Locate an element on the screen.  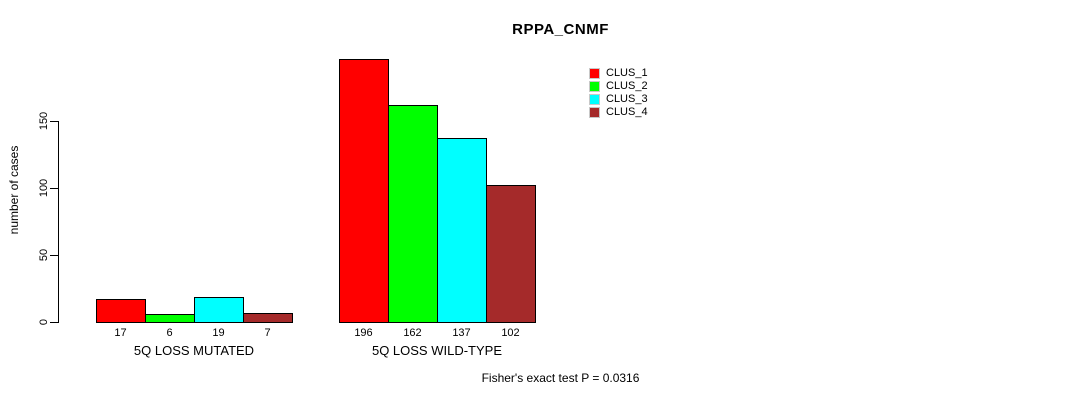
bar-clus_1-group1 is located at coordinates (121, 311).